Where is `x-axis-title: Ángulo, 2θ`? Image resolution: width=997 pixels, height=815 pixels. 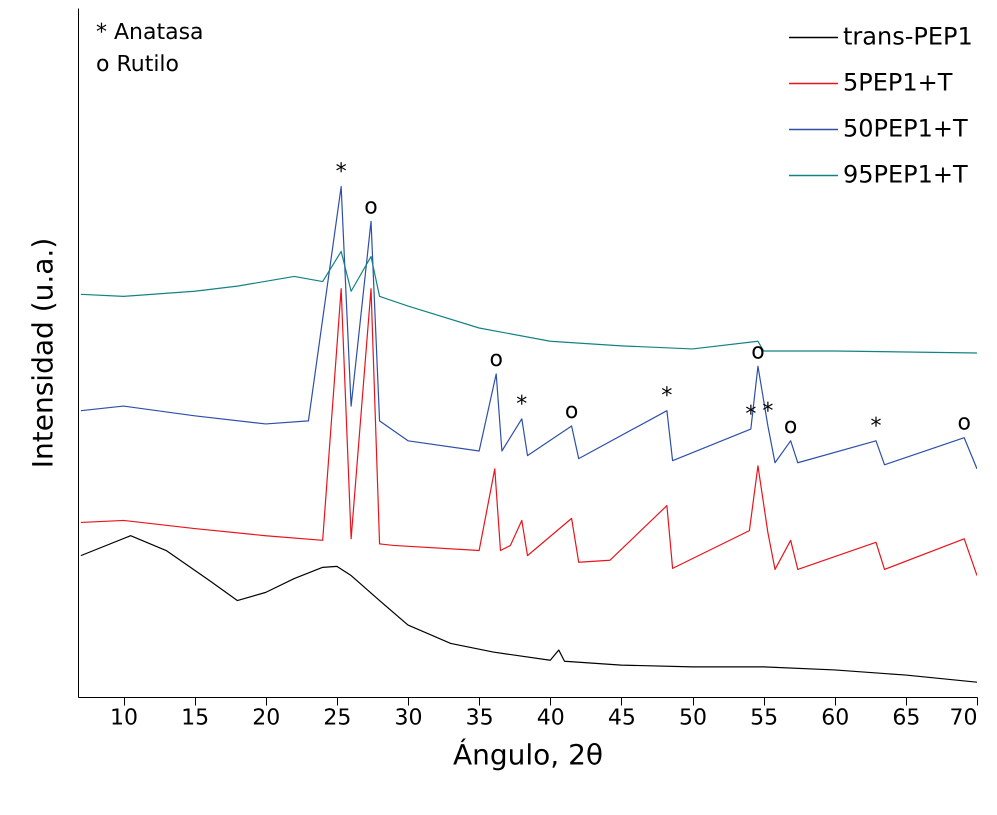
x-axis-title: Ángulo, 2θ is located at coordinates (528, 755).